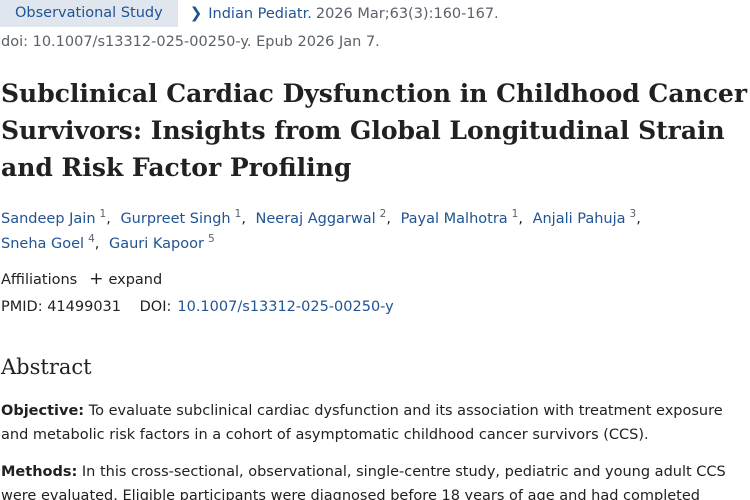 This screenshot has height=500, width=750. What do you see at coordinates (454, 219) in the screenshot?
I see `author-link: Payal Malhotra` at bounding box center [454, 219].